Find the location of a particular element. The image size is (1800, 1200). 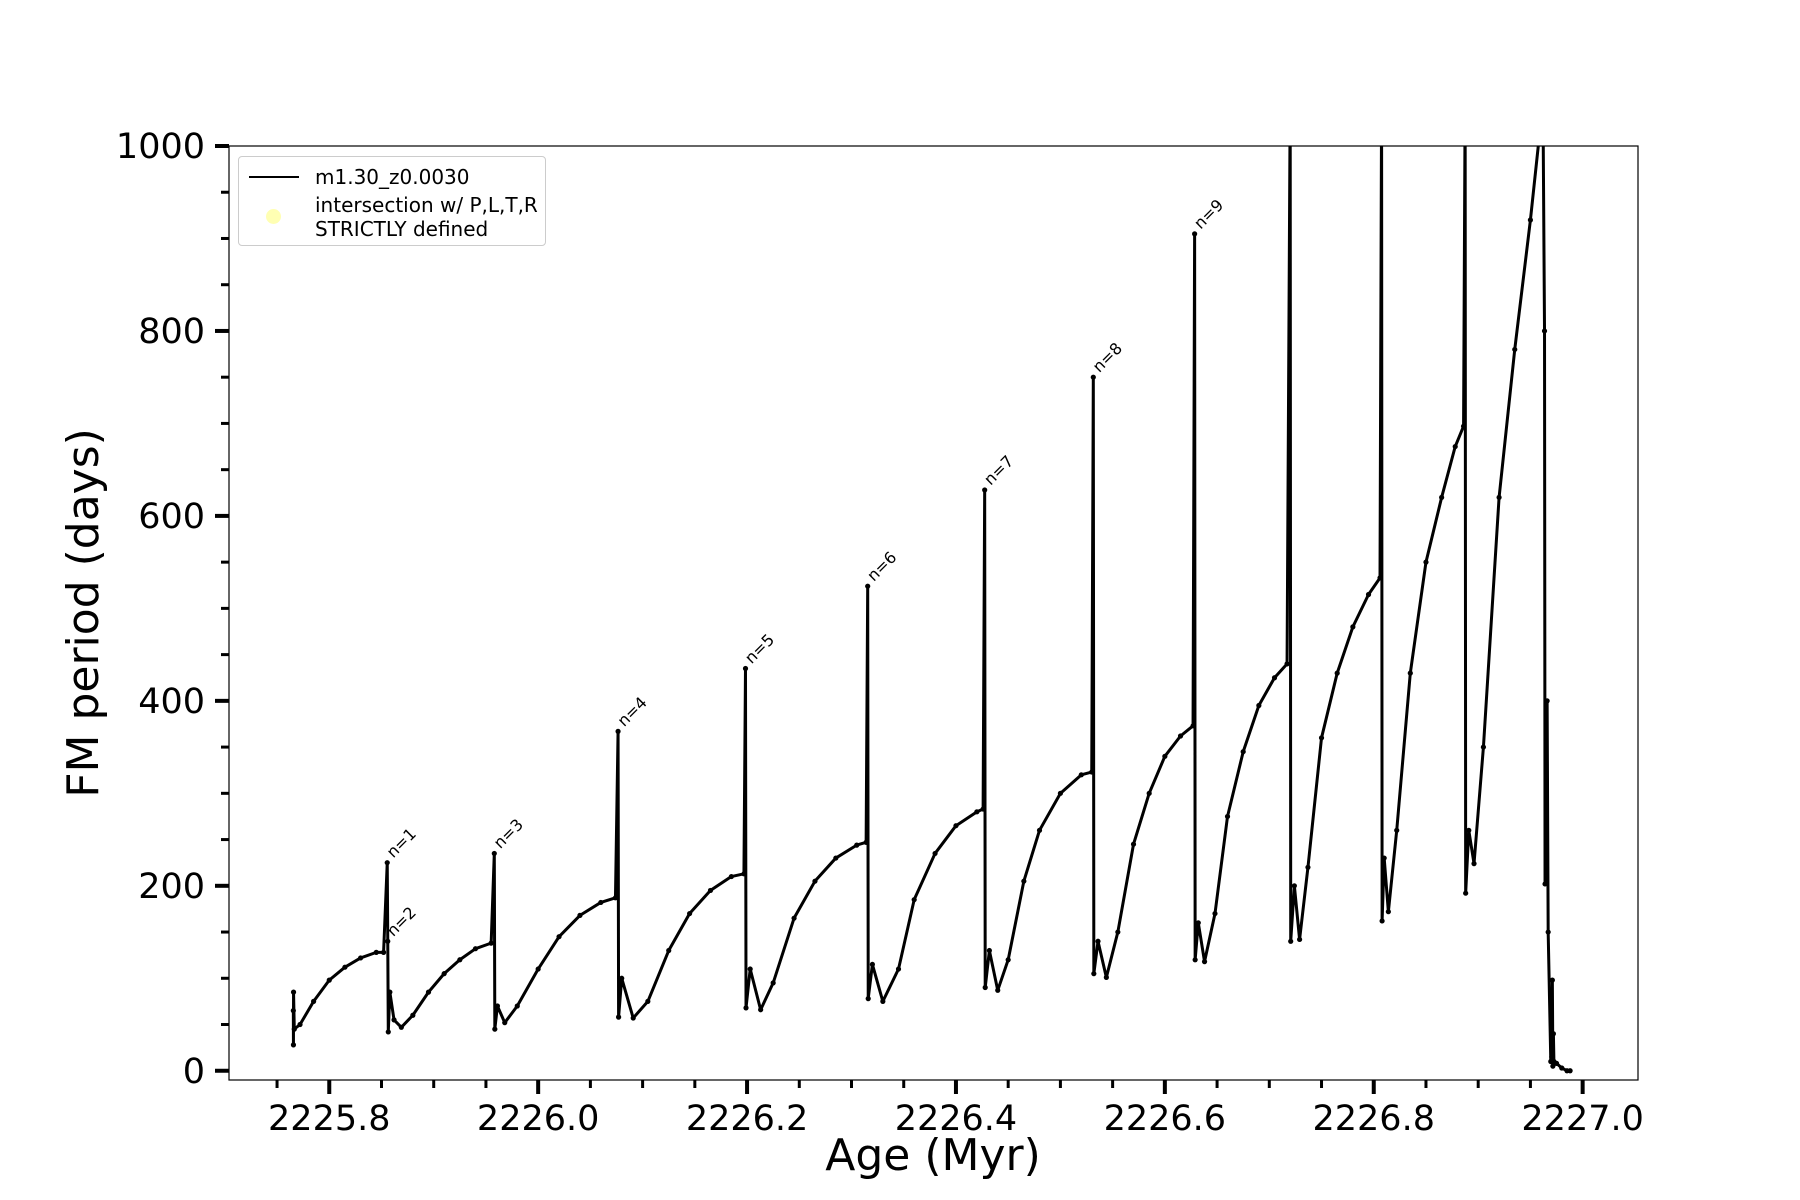

annotation: n=5 is located at coordinates (759, 648).